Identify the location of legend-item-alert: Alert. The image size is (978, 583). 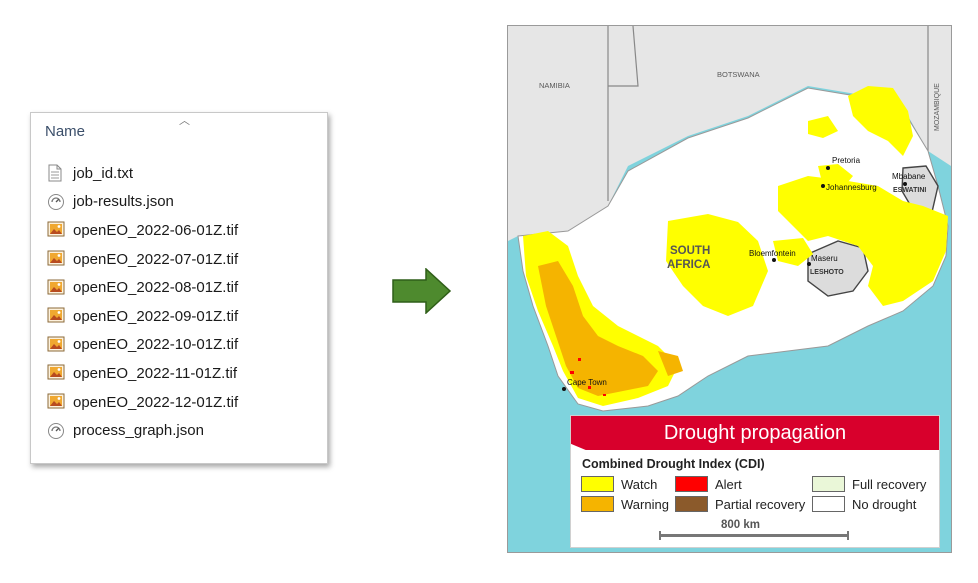
(708, 484).